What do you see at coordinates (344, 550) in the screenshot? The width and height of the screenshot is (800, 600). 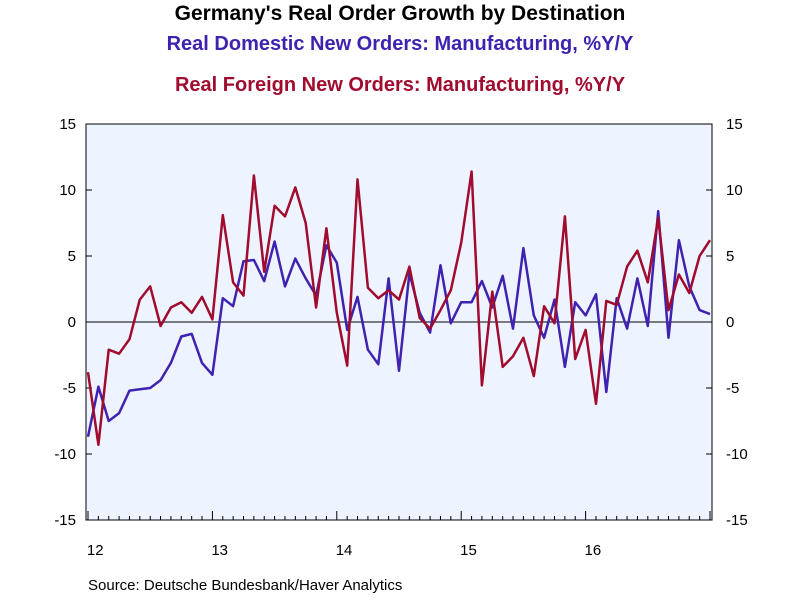 I see `x-tick-label: 14` at bounding box center [344, 550].